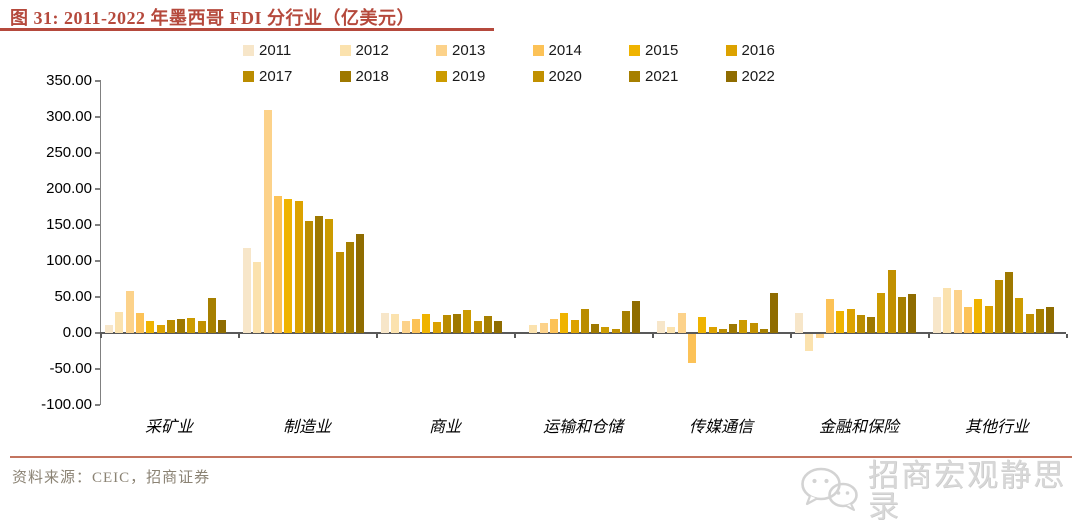 Image resolution: width=1080 pixels, height=532 pixels. What do you see at coordinates (395, 323) in the screenshot?
I see `bar-2012-商业` at bounding box center [395, 323].